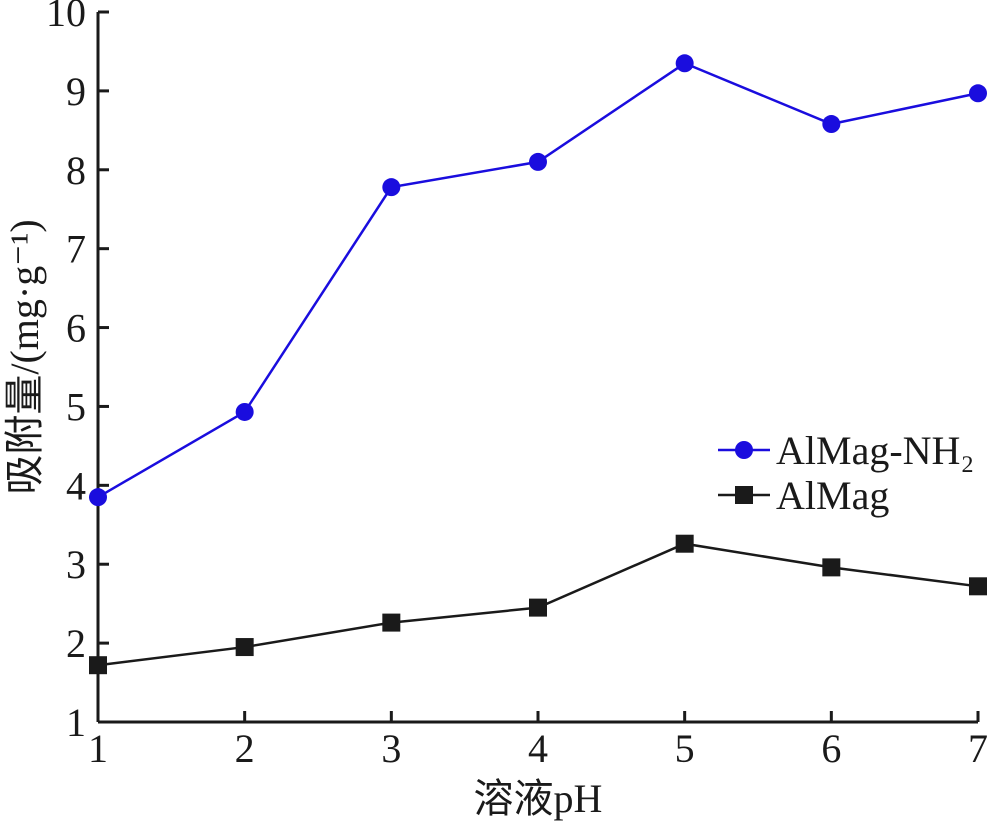  I want to click on legend-item: AlMag, so click(803, 495).